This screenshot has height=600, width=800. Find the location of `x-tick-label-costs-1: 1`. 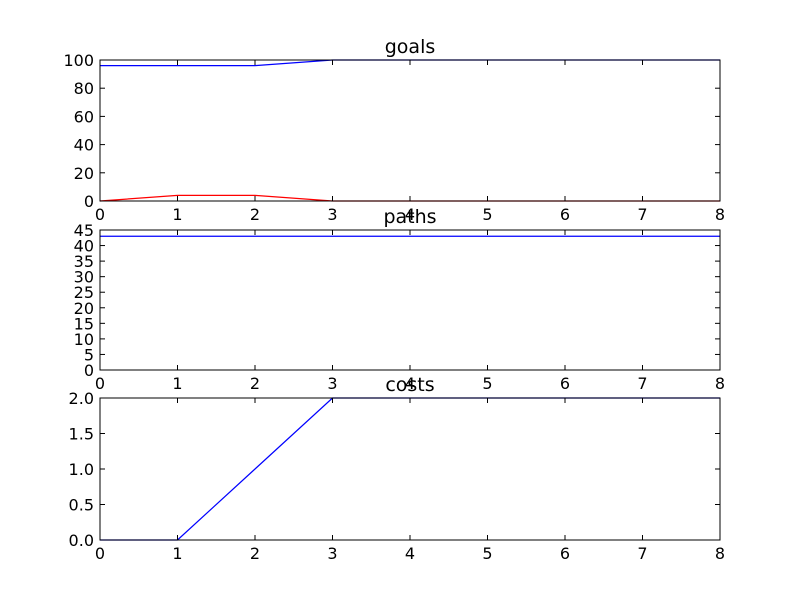

x-tick-label-costs-1: 1 is located at coordinates (177, 553).